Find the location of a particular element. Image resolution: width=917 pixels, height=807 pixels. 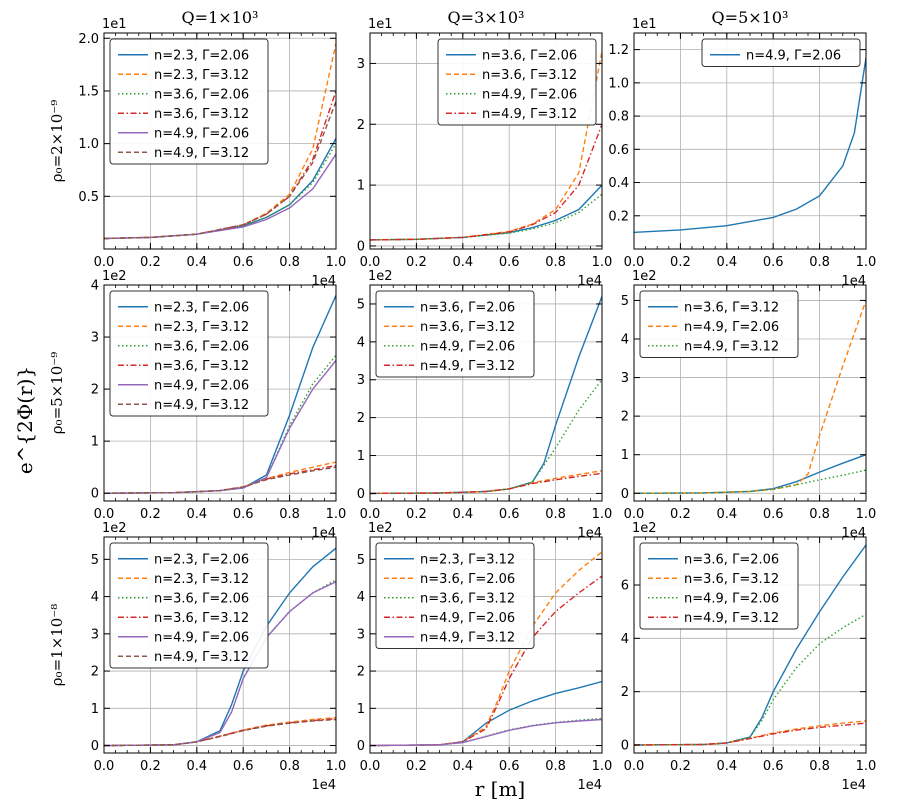

x-multiplier: 1e4 is located at coordinates (853, 281).